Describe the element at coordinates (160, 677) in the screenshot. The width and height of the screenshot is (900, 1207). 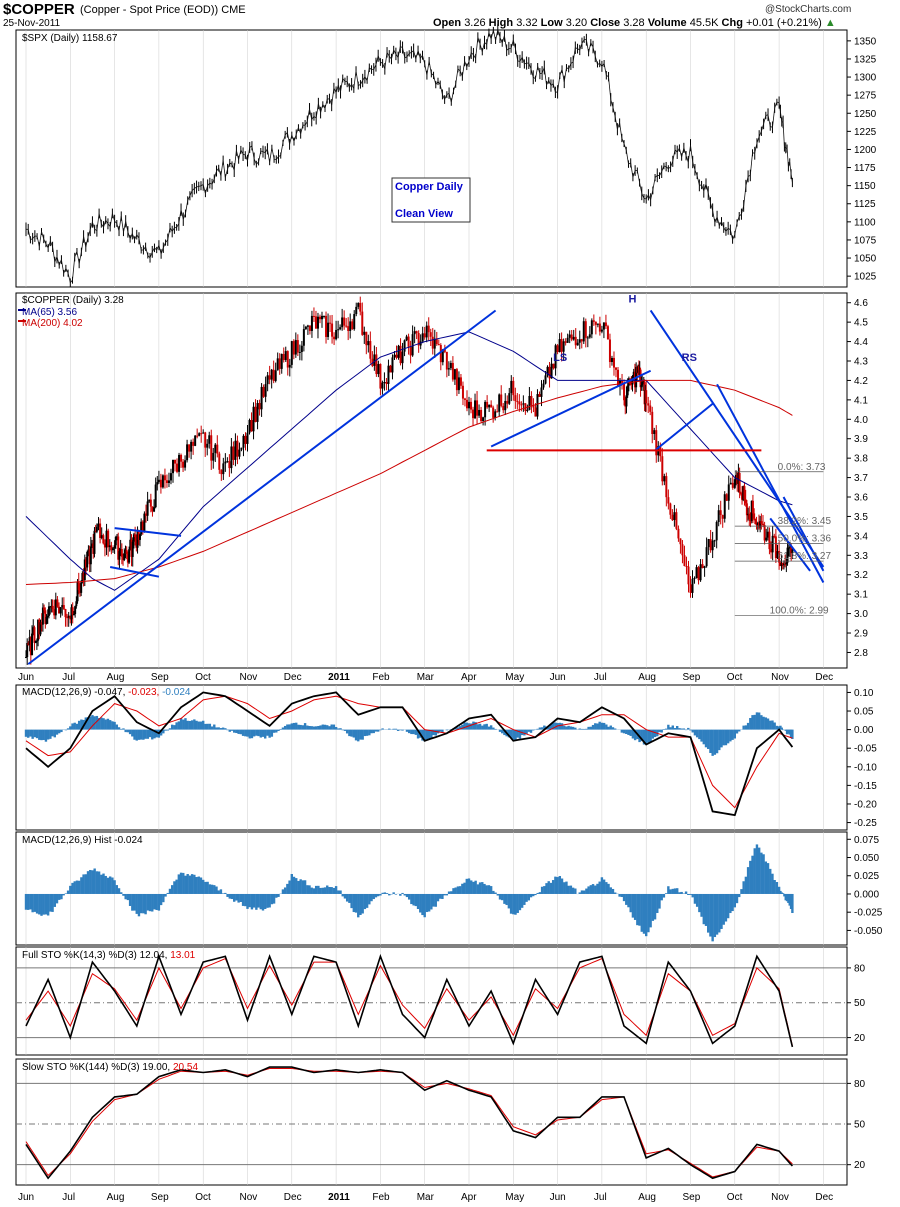
I see `x-axis-label-top: Sep` at that location.